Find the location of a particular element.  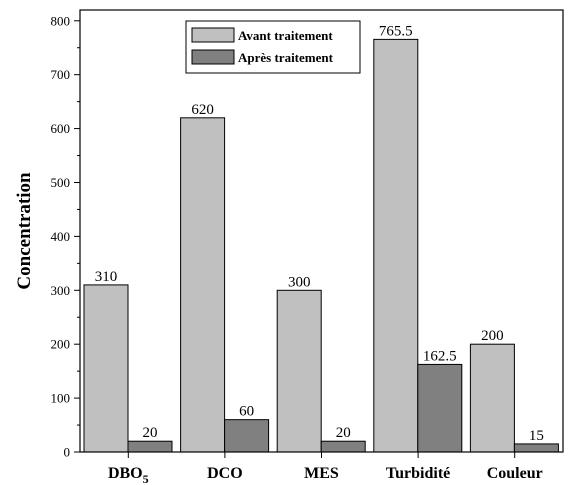

x-tick-label: MES is located at coordinates (321, 473).